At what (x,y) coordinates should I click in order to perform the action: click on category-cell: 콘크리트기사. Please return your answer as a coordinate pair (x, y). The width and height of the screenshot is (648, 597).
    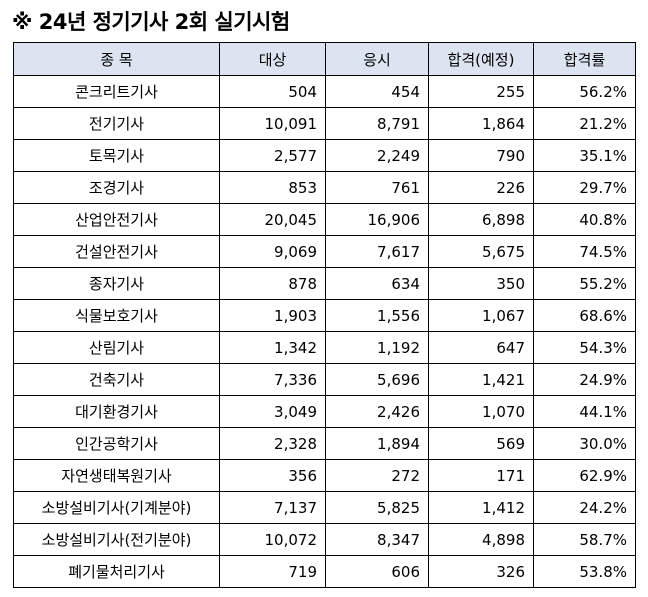
    Looking at the image, I should click on (116, 91).